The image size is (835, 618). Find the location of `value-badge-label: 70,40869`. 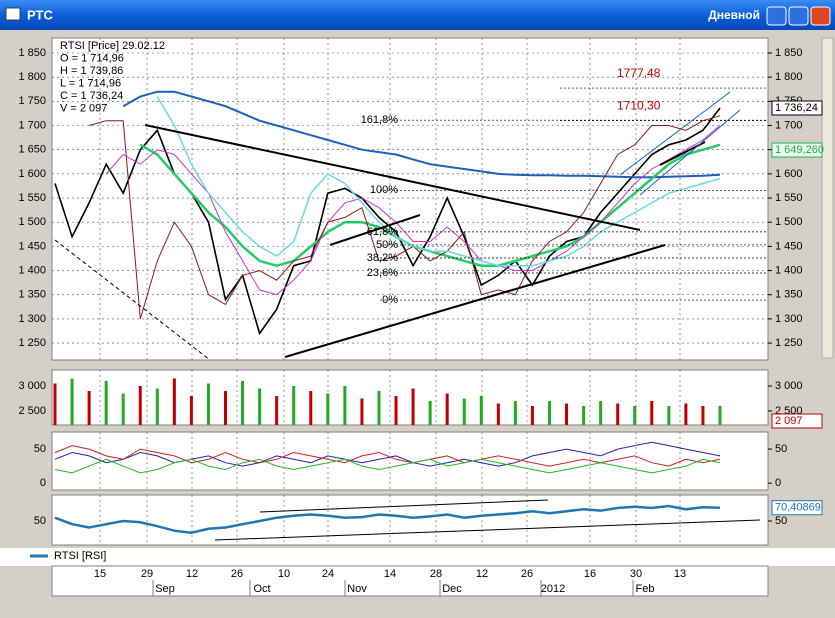

value-badge-label: 70,40869 is located at coordinates (798, 508).